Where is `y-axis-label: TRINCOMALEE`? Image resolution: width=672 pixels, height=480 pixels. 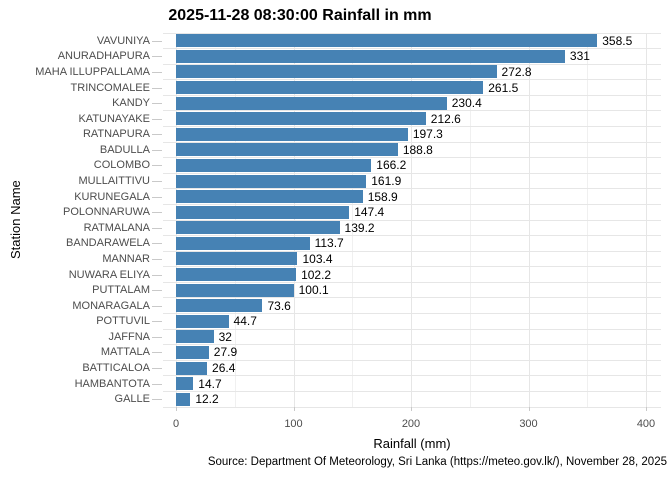
y-axis-label: TRINCOMALEE is located at coordinates (110, 87).